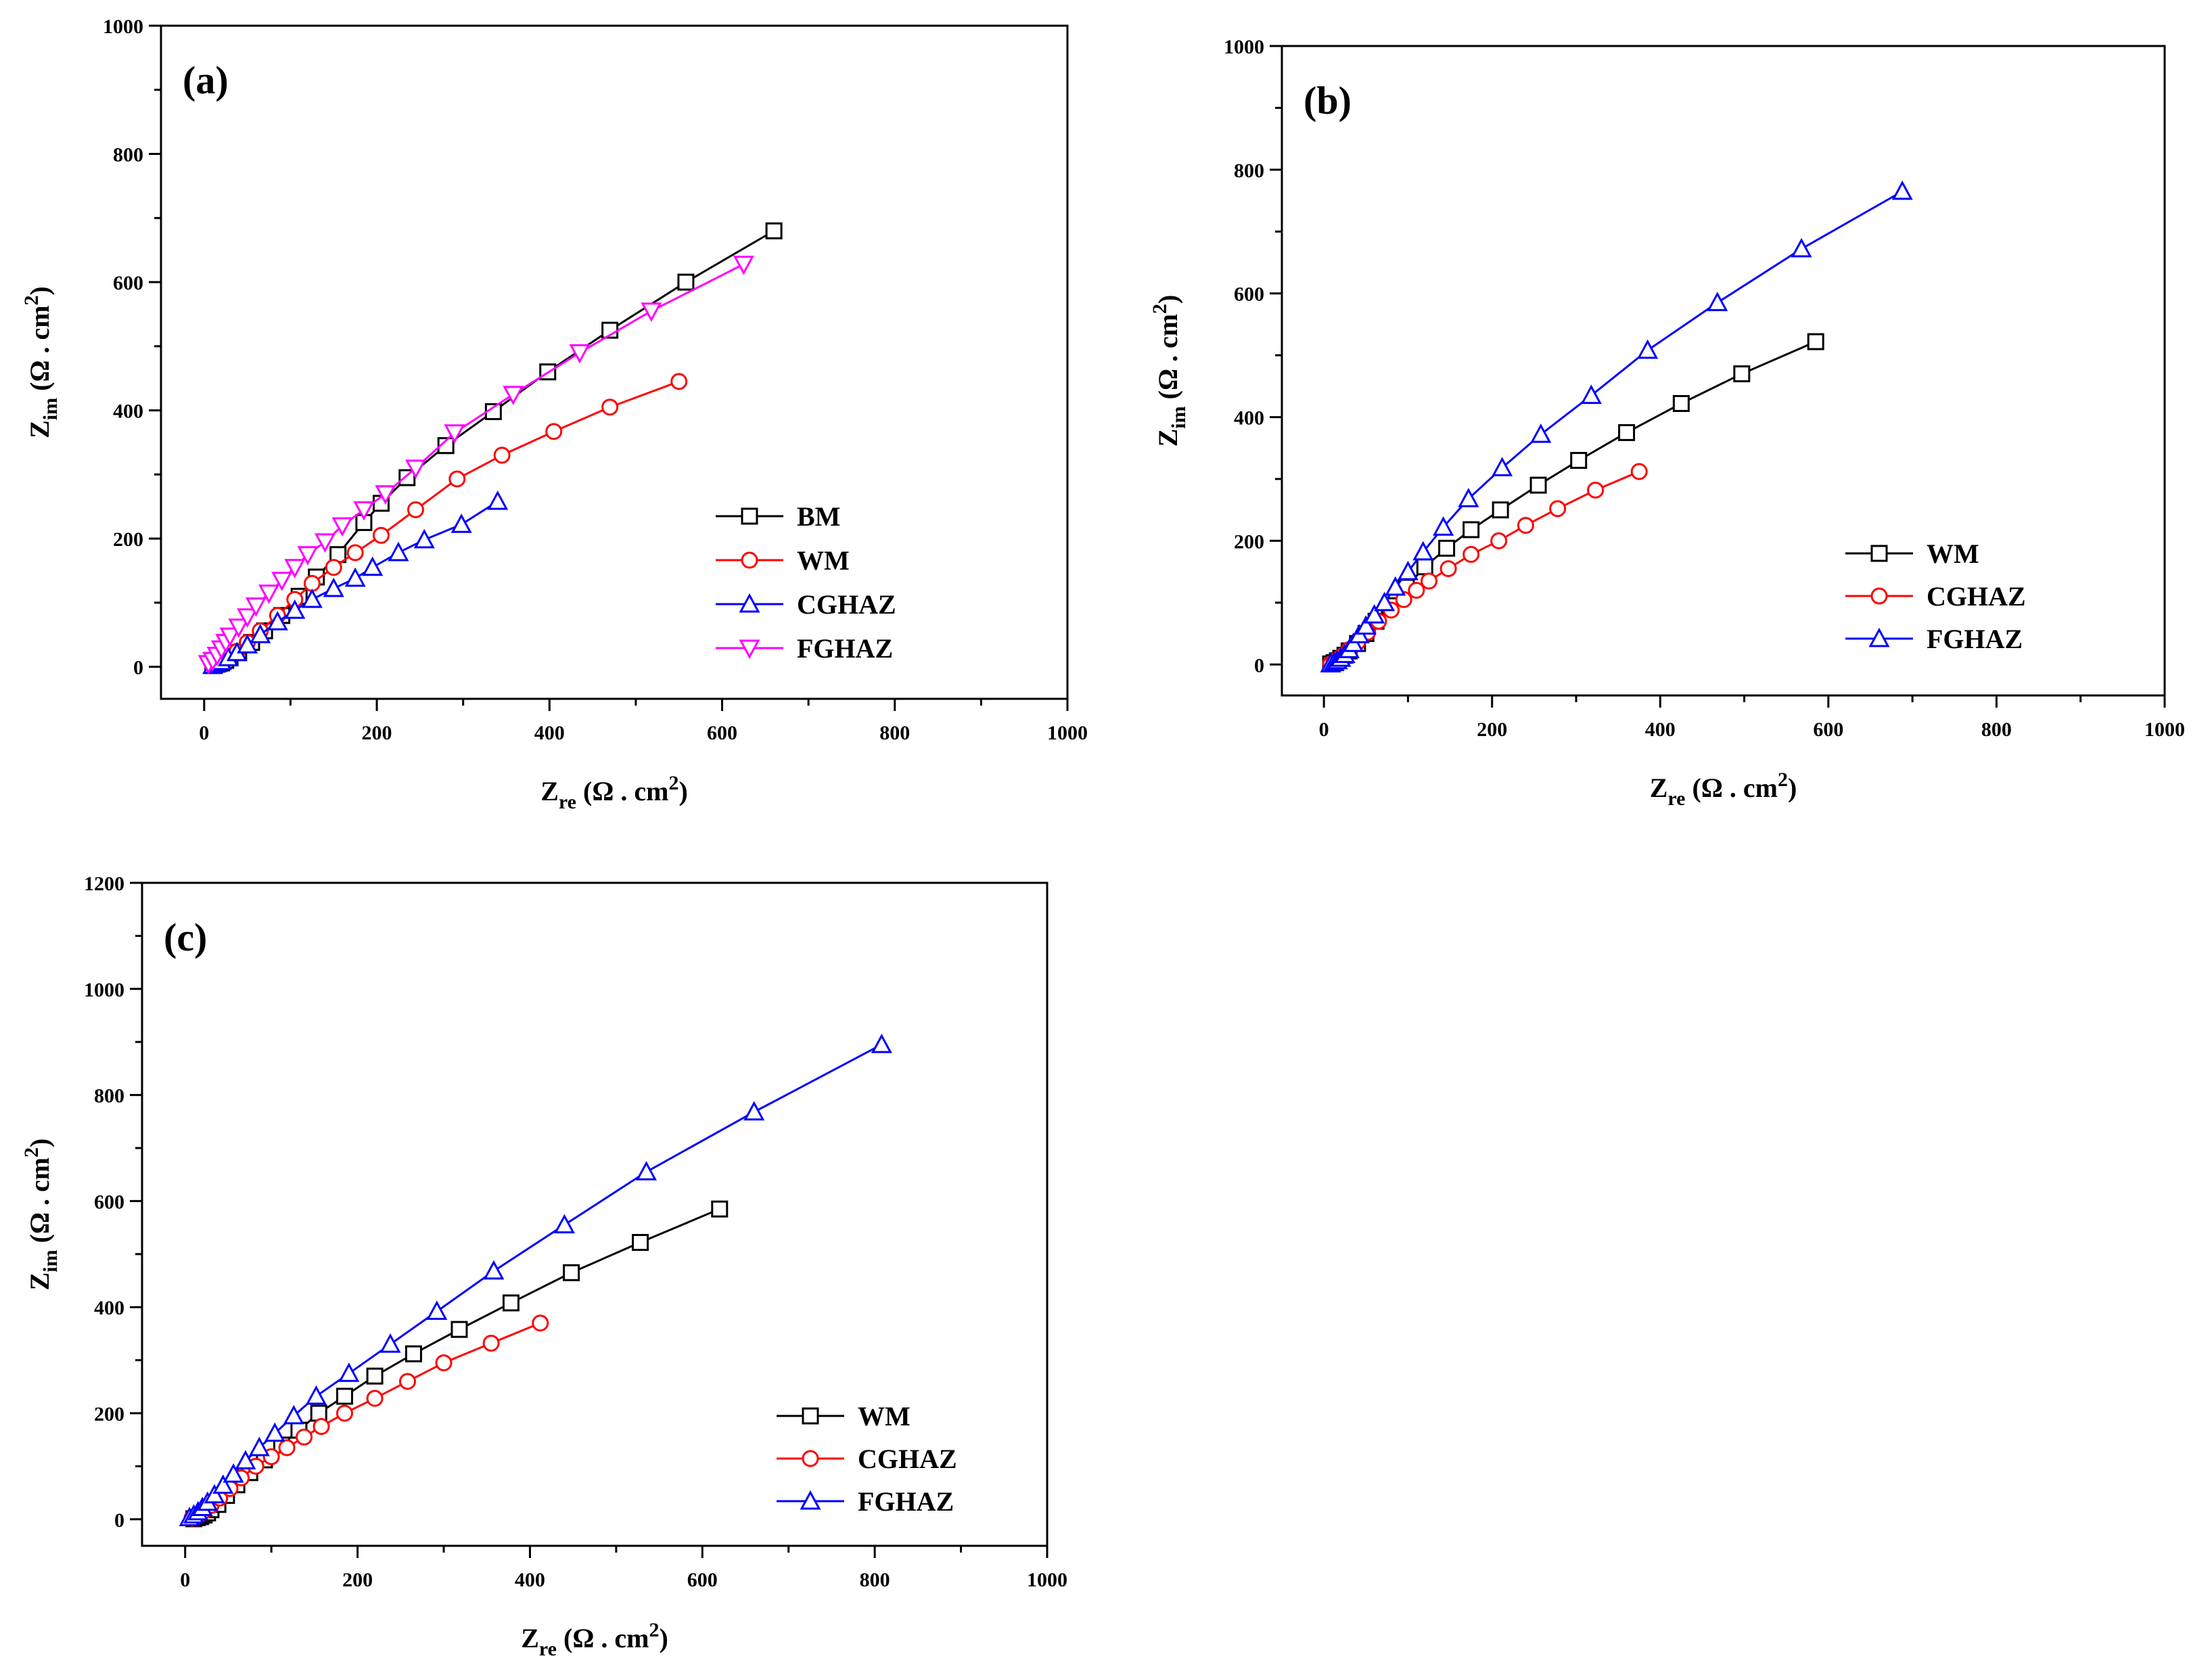 The width and height of the screenshot is (2212, 1673). I want to click on y-tick-label: 800, so click(1249, 171).